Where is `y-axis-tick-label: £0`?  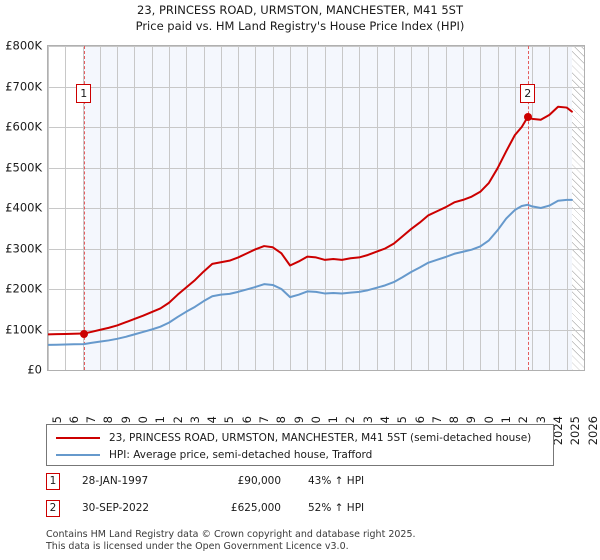
y-axis-tick-label: £0 is located at coordinates (34, 369).